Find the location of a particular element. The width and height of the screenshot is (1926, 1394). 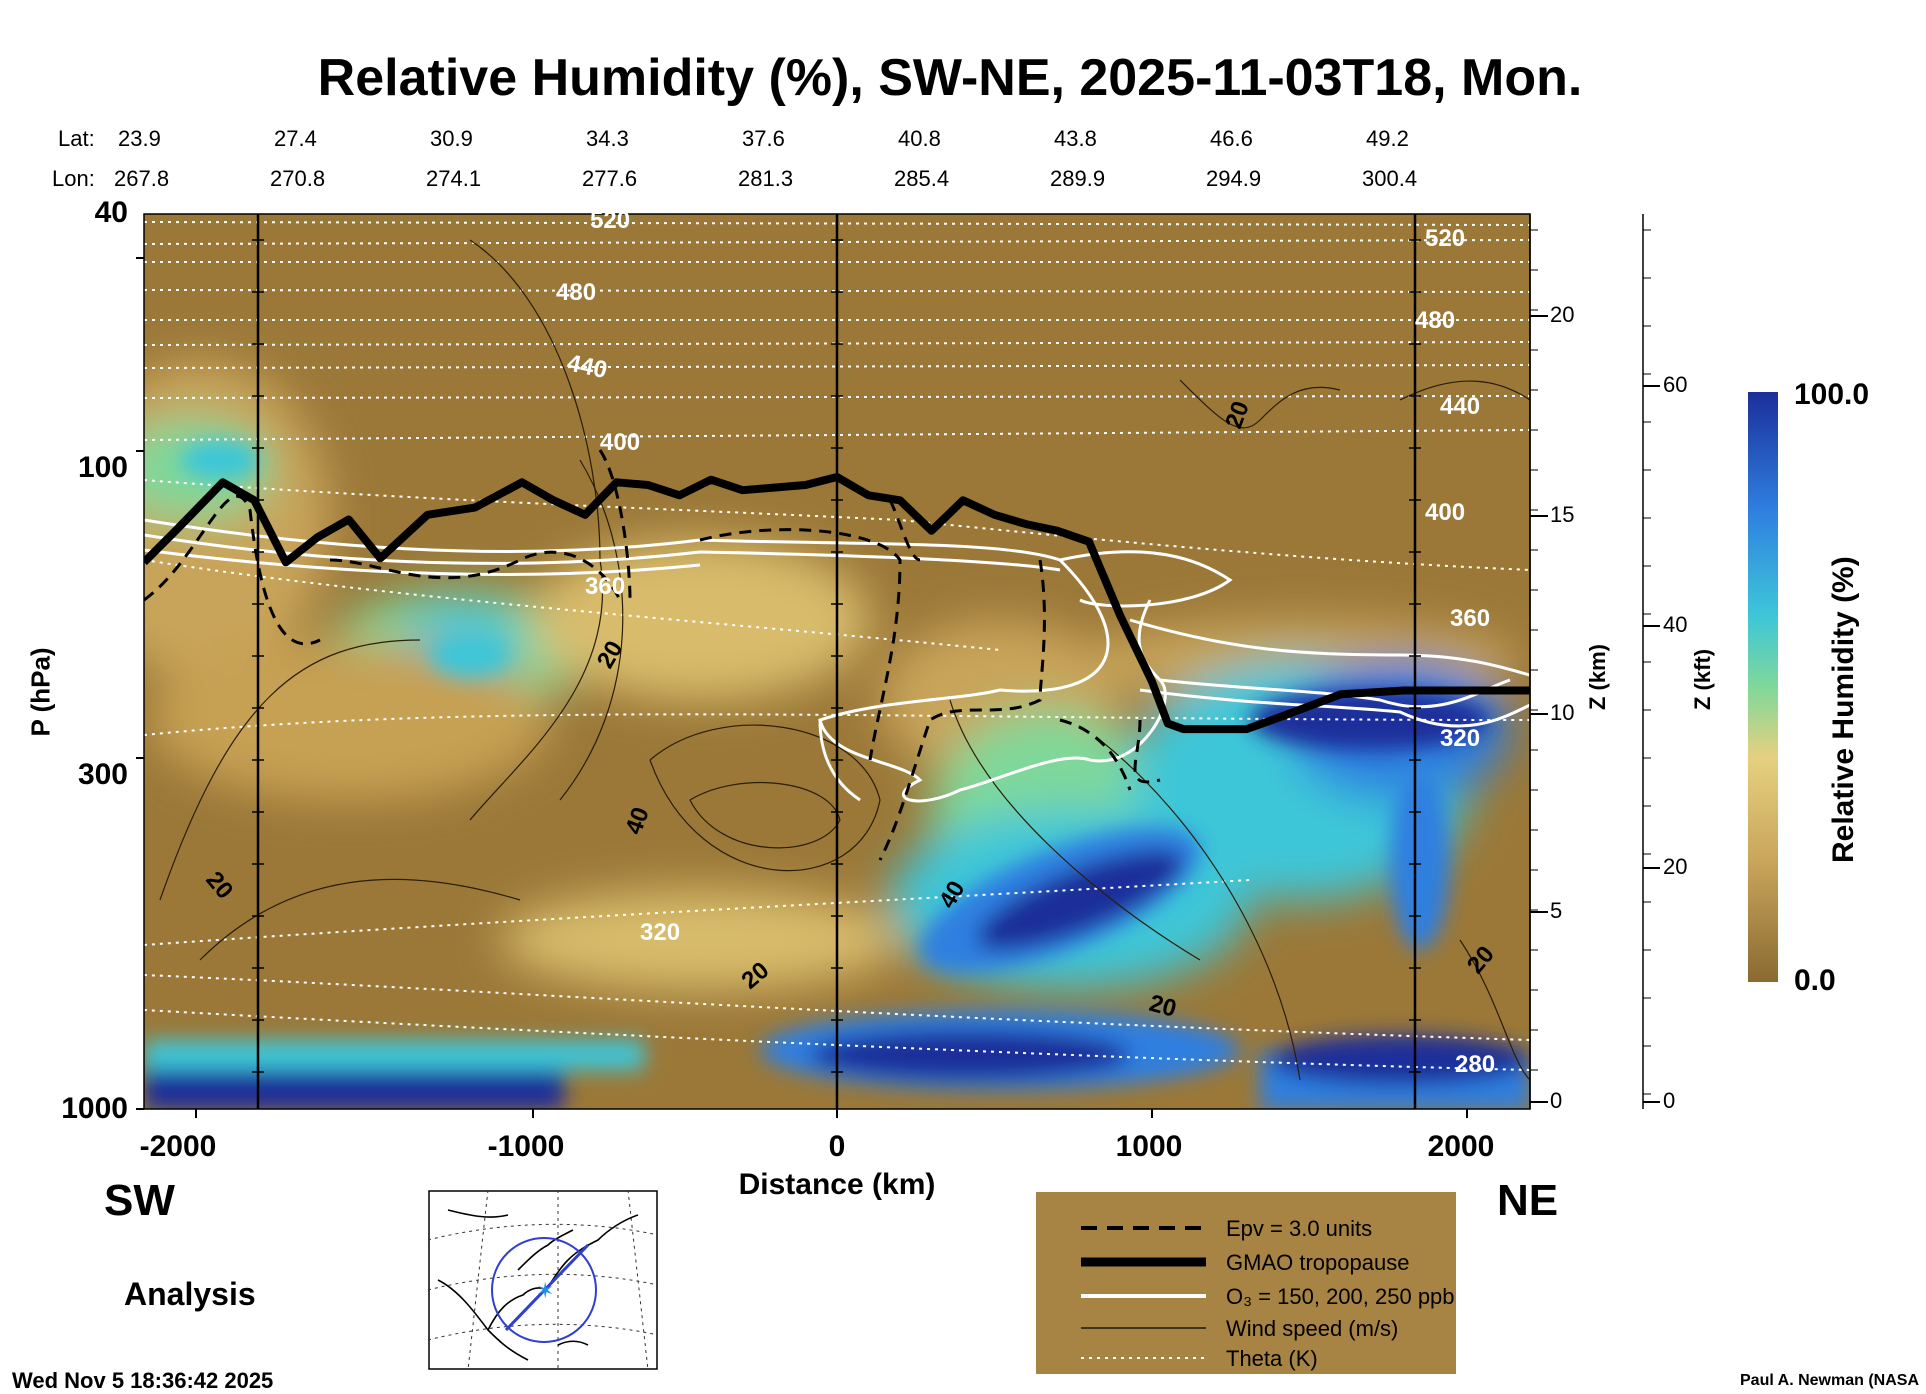

zkm-tick: 10 is located at coordinates (1562, 712).